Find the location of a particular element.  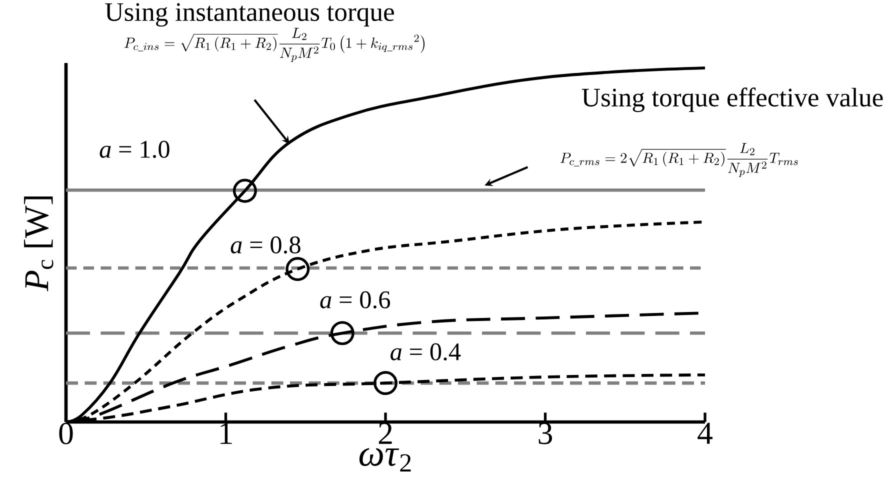

x-tick-label: 4 is located at coordinates (705, 433).